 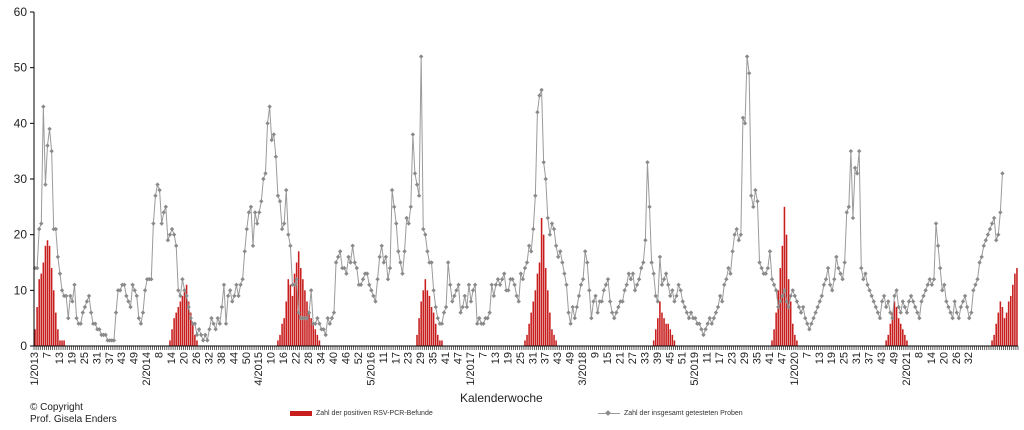 What do you see at coordinates (21, 68) in the screenshot?
I see `y-tick-label: 50` at bounding box center [21, 68].